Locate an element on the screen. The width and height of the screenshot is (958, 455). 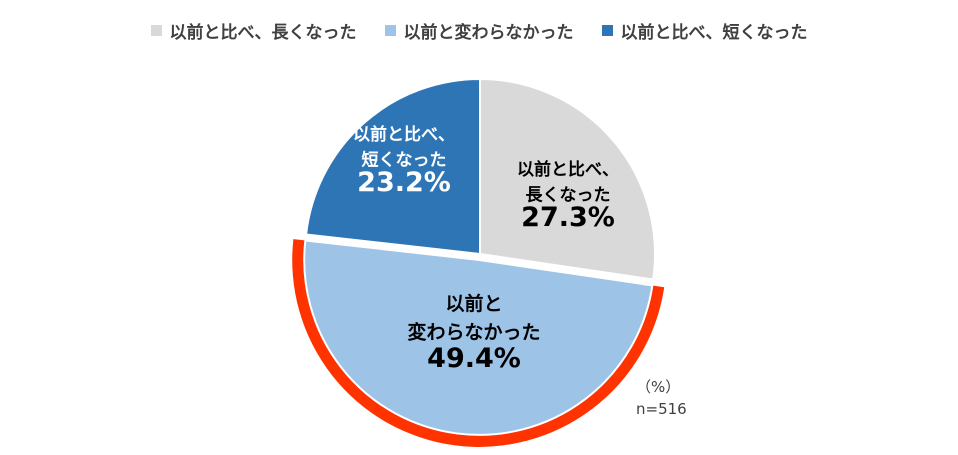
legend-item-2: 以前と変わらなかった is located at coordinates (479, 30).